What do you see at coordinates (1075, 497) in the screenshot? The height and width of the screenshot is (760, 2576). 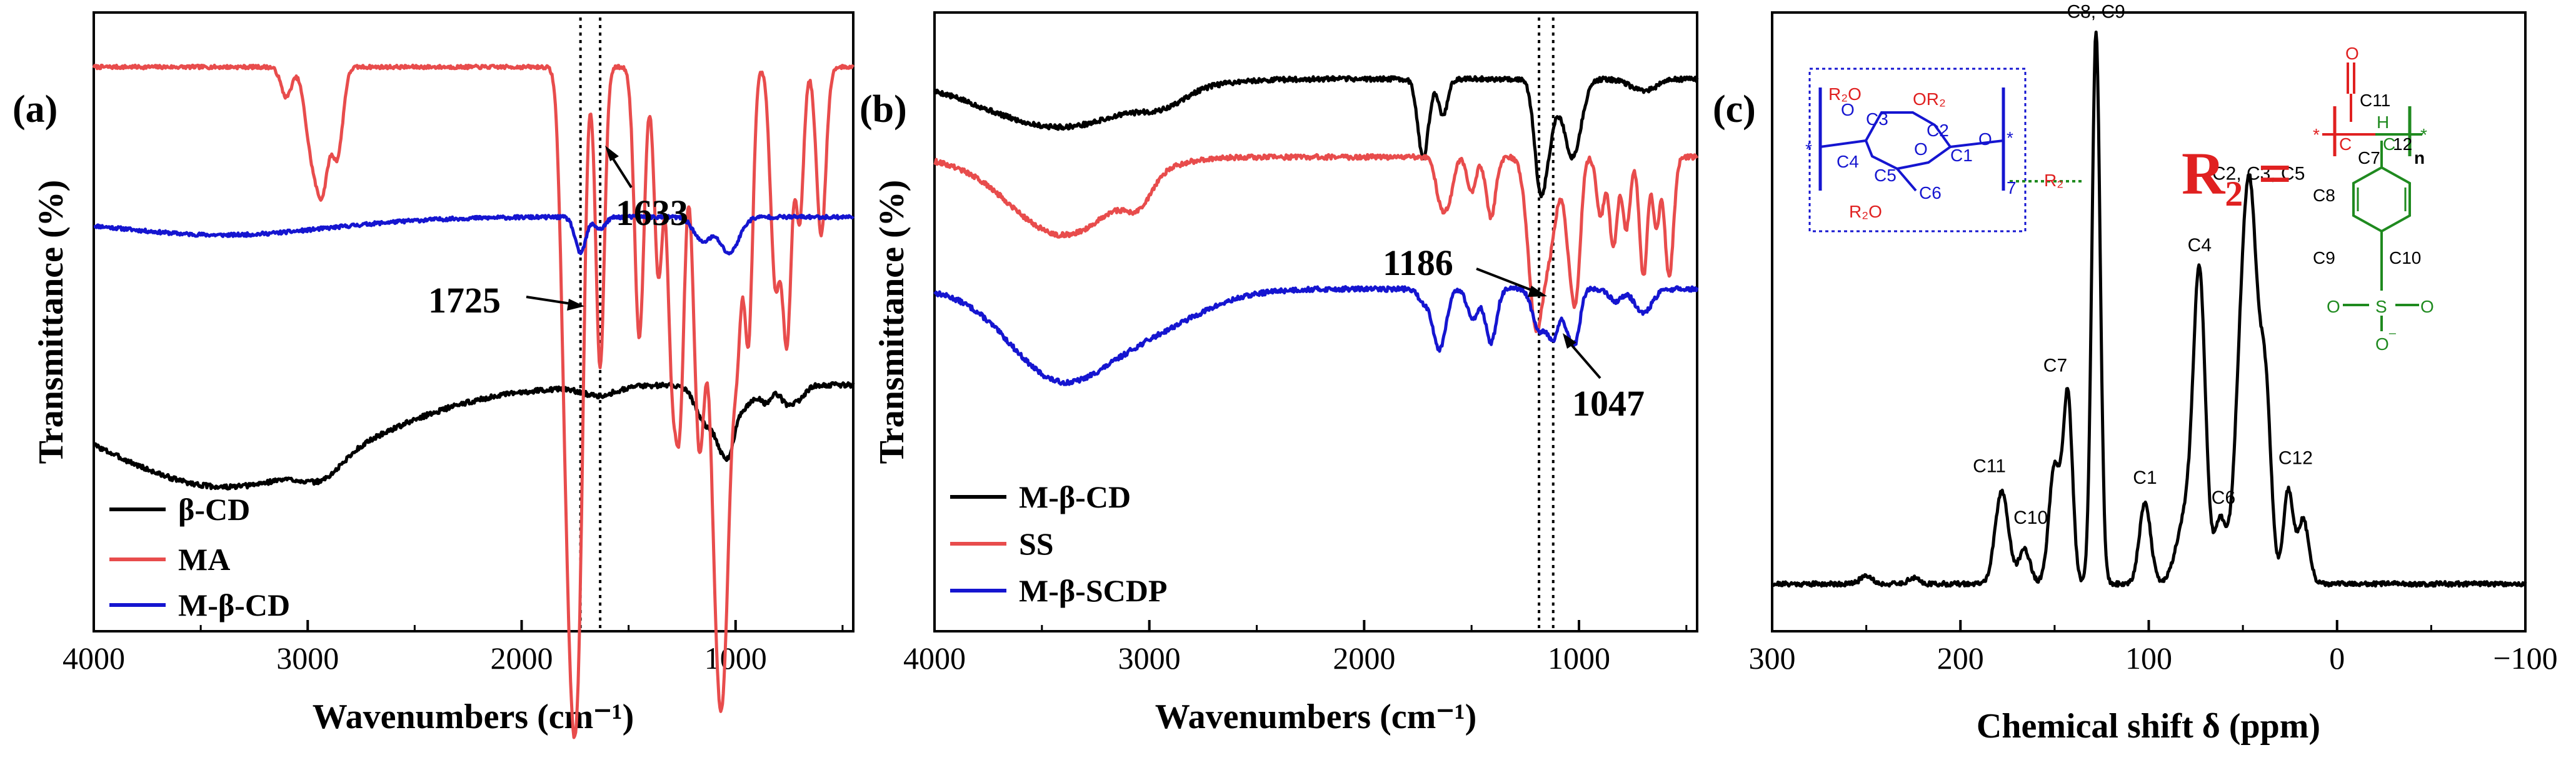 I see `legend-label-m-b-cd-b: M-β-CD` at bounding box center [1075, 497].